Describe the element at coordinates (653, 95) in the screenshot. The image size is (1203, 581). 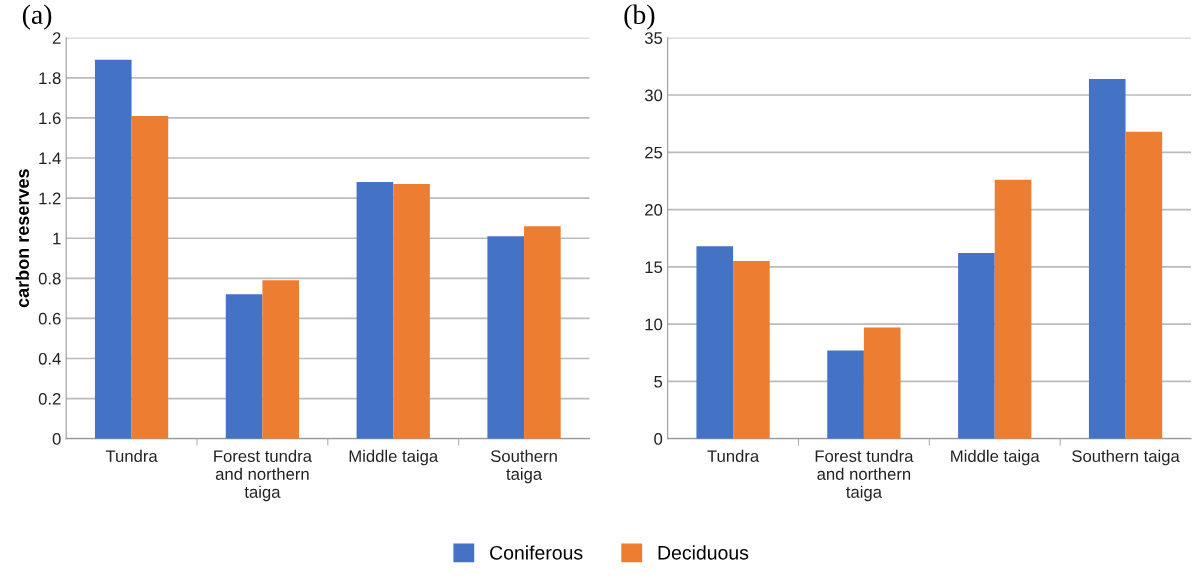
I see `y-tick-label: 30` at that location.